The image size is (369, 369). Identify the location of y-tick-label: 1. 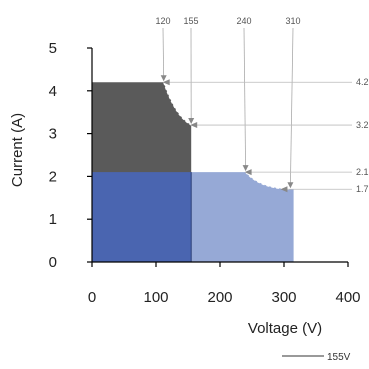
(53, 219).